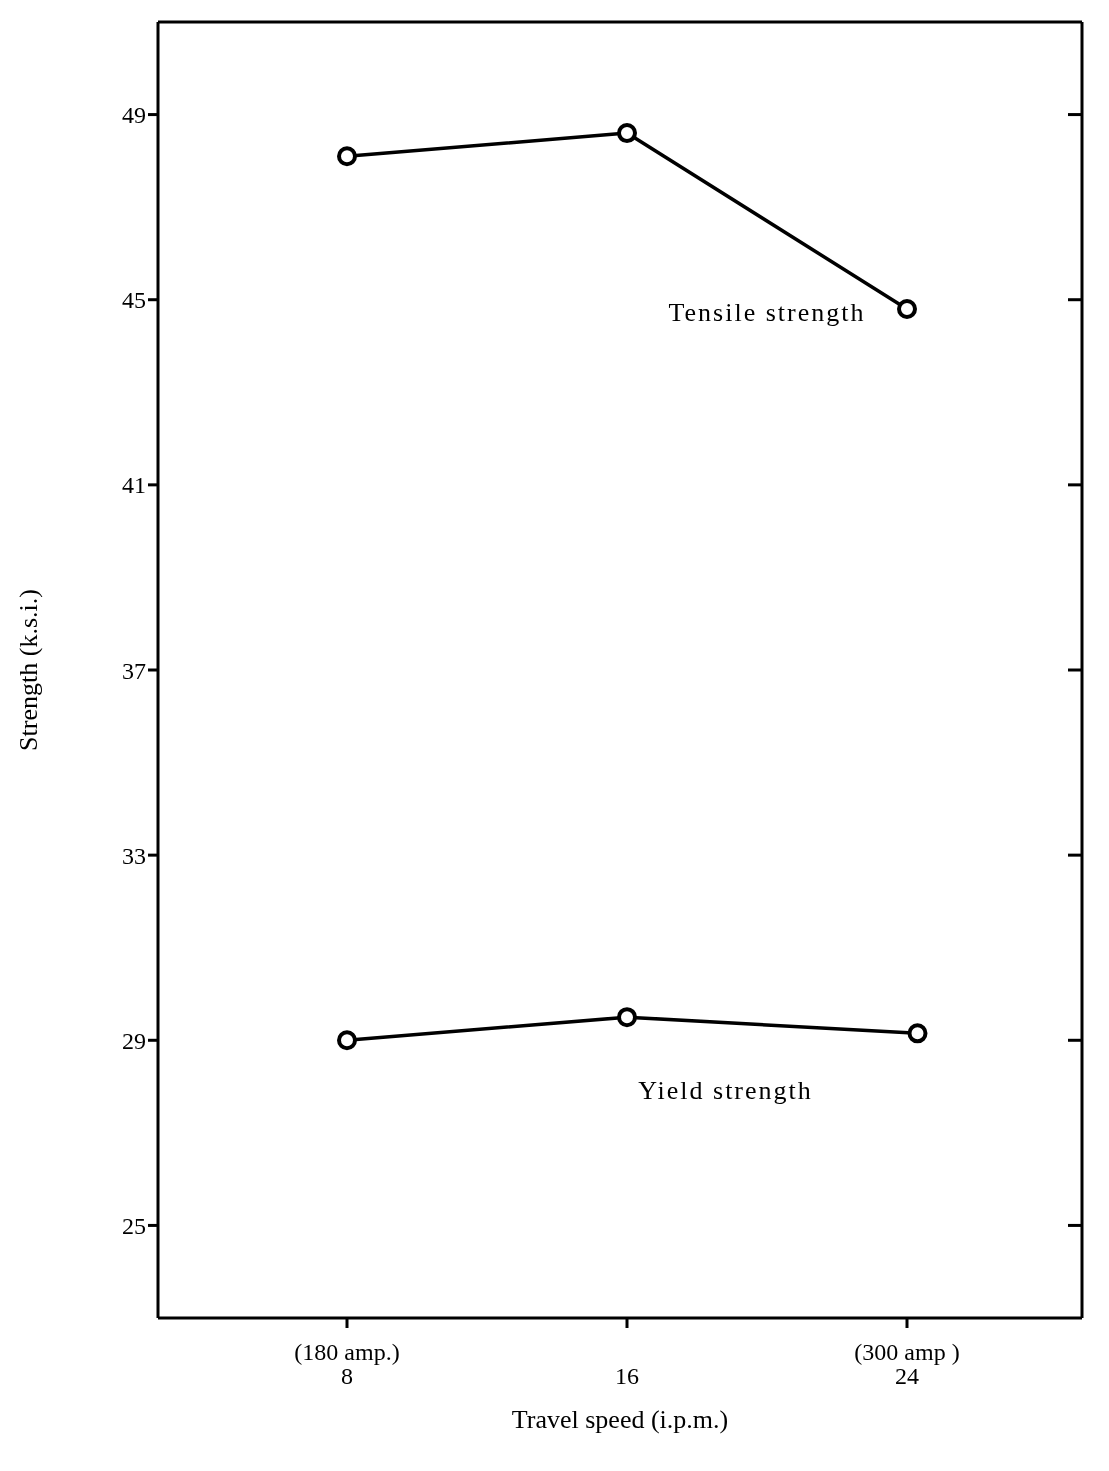 Image resolution: width=1109 pixels, height=1471 pixels. Describe the element at coordinates (134, 115) in the screenshot. I see `y-tick-label: 49` at that location.